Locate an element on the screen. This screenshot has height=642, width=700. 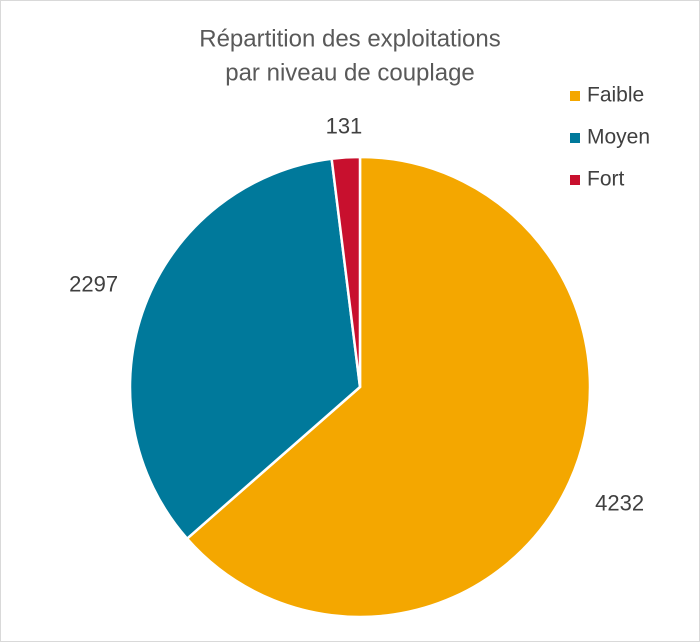
legend-label: Moyen is located at coordinates (618, 137).